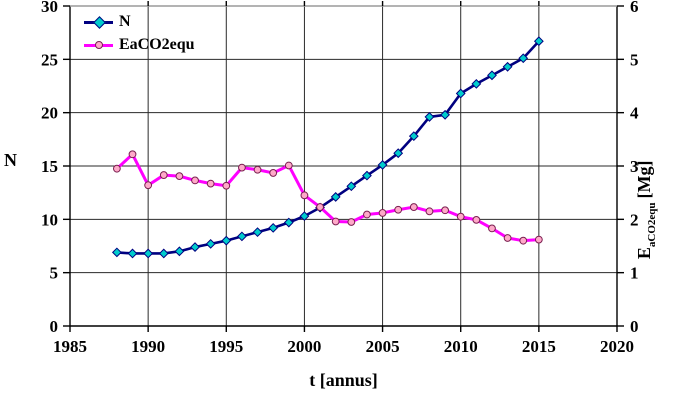 The height and width of the screenshot is (401, 687). What do you see at coordinates (10, 160) in the screenshot?
I see `left-axis-title: N` at bounding box center [10, 160].